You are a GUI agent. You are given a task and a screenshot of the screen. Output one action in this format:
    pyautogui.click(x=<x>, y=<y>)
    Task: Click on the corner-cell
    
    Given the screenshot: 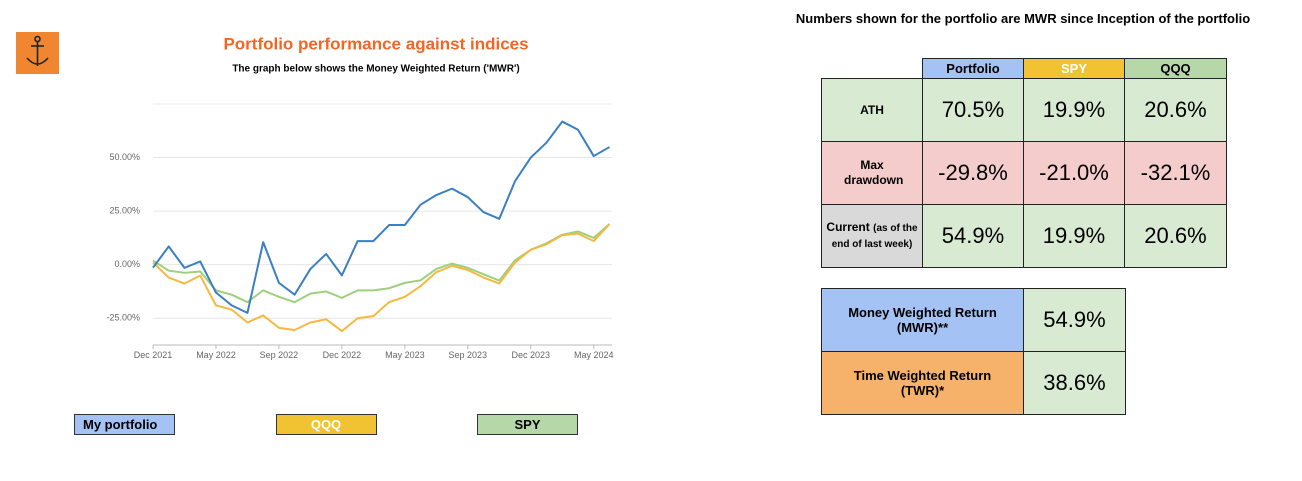 What is the action you would take?
    pyautogui.click(x=872, y=68)
    